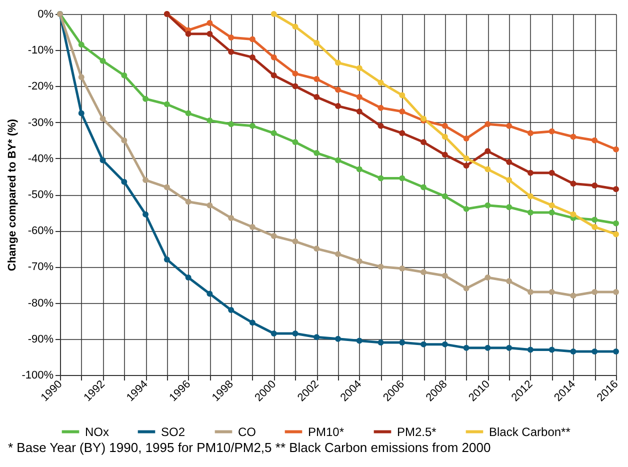 The image size is (628, 467). What do you see at coordinates (41, 50) in the screenshot?
I see `y-tick-label: -10%` at bounding box center [41, 50].